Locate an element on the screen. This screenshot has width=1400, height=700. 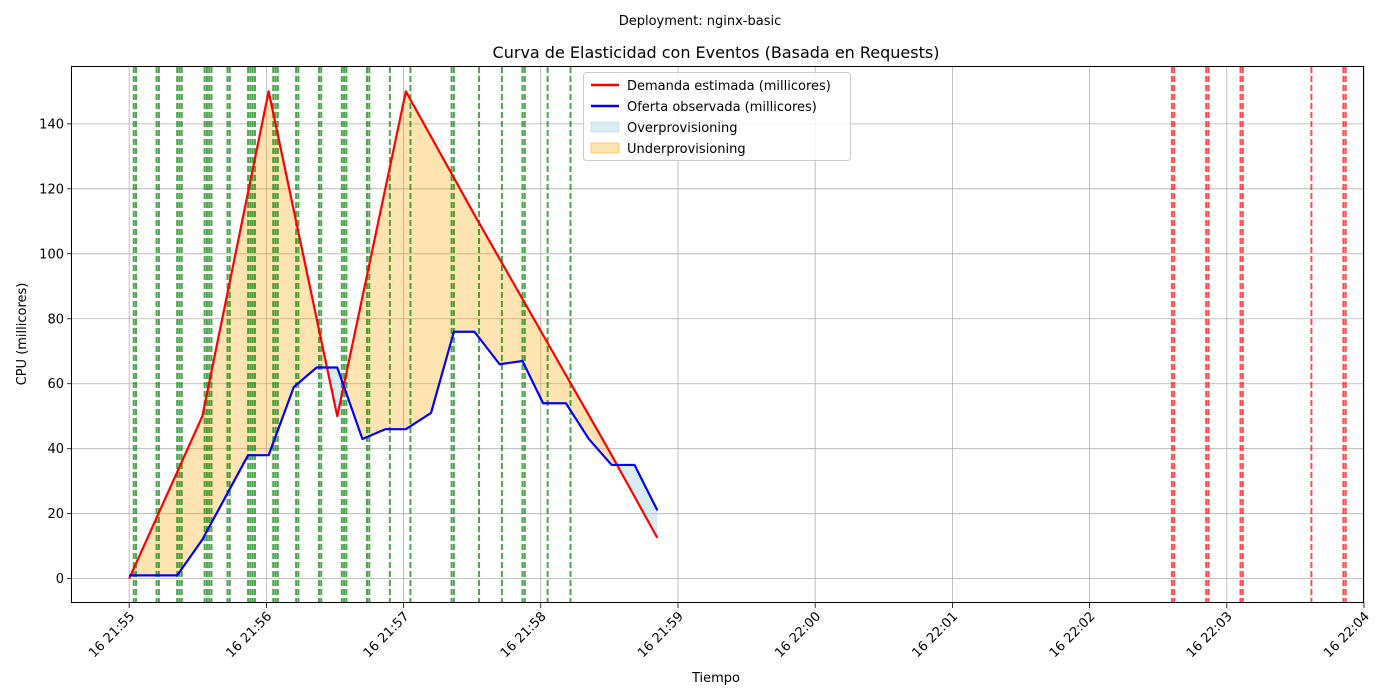
overprovisioning-area is located at coordinates (646, 501).